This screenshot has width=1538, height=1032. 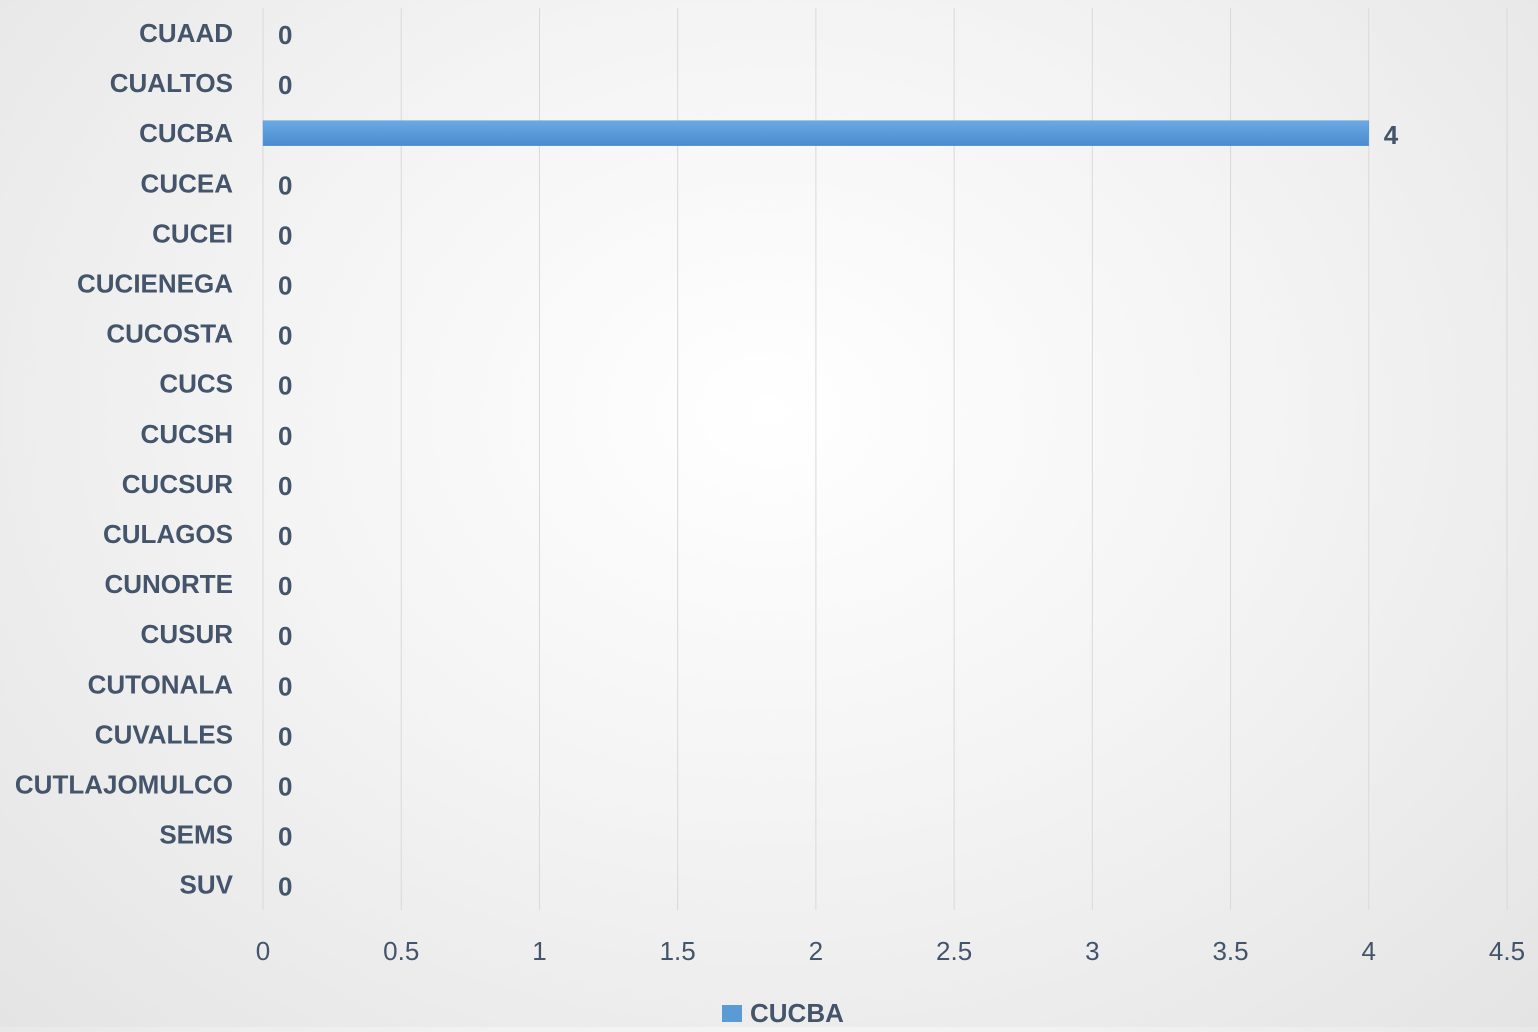 I want to click on legend-label: CUCBA, so click(x=797, y=1012).